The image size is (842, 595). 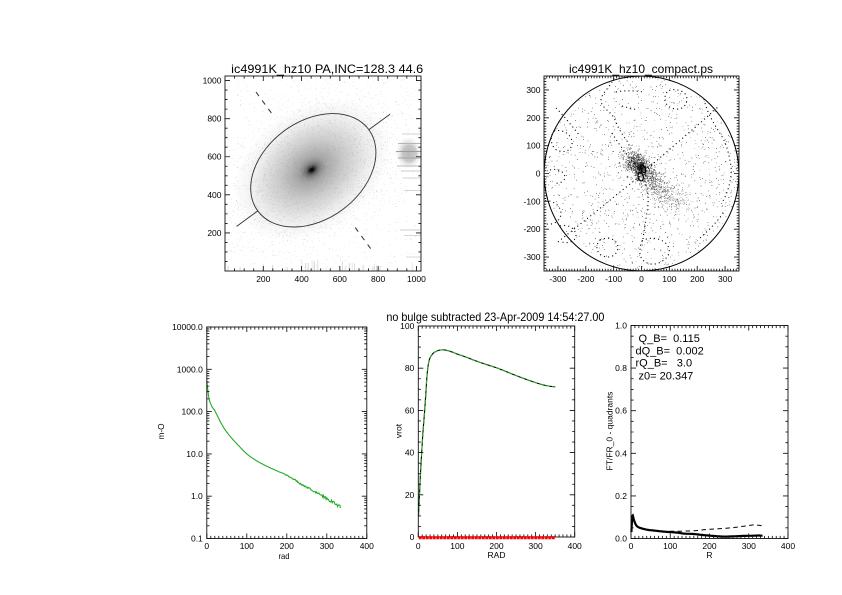 I want to click on svg-text: dQ_B= 0.002, so click(x=670, y=352).